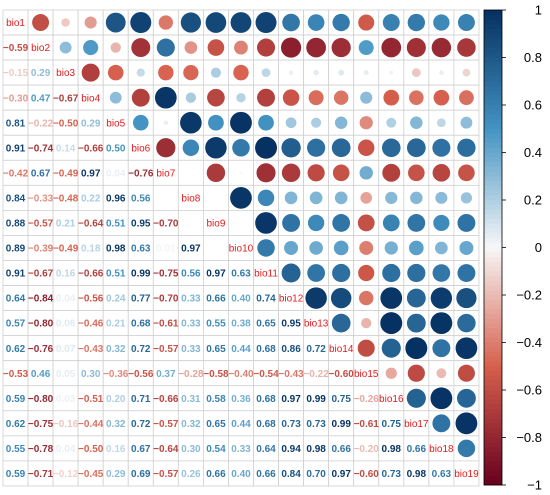 Image resolution: width=550 pixels, height=495 pixels. What do you see at coordinates (341, 349) in the screenshot?
I see `diagonal-variable-label: bio14` at bounding box center [341, 349].